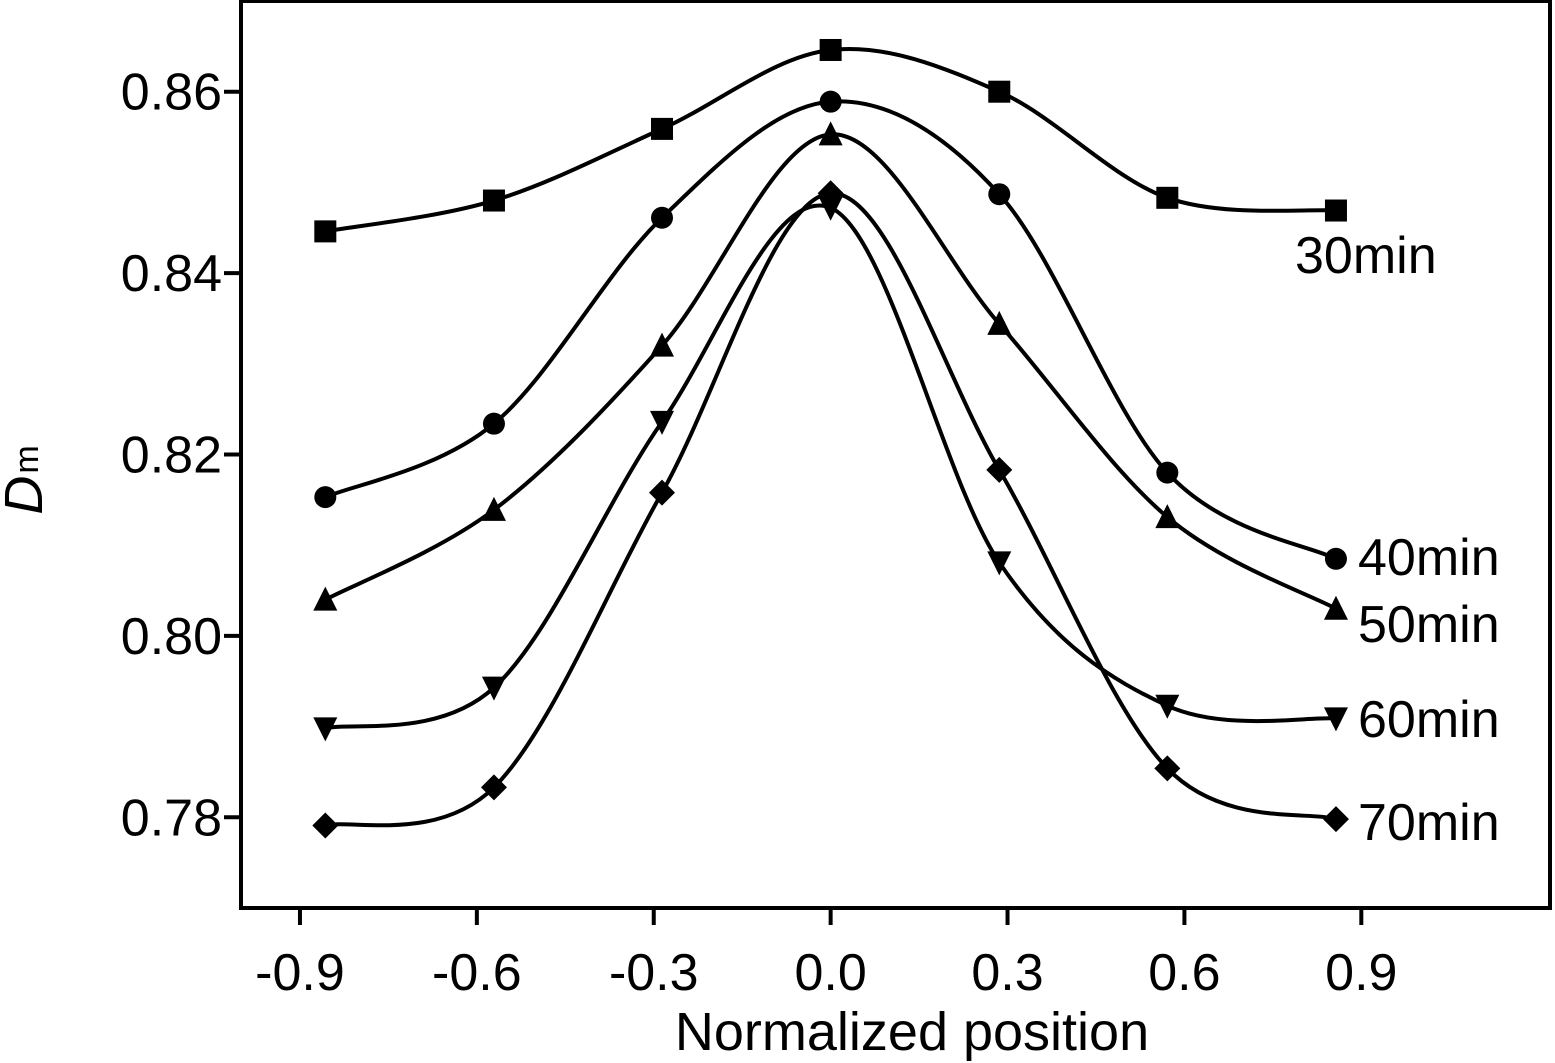 Image resolution: width=1555 pixels, height=1063 pixels. What do you see at coordinates (1429, 823) in the screenshot?
I see `series-label: 70min` at bounding box center [1429, 823].